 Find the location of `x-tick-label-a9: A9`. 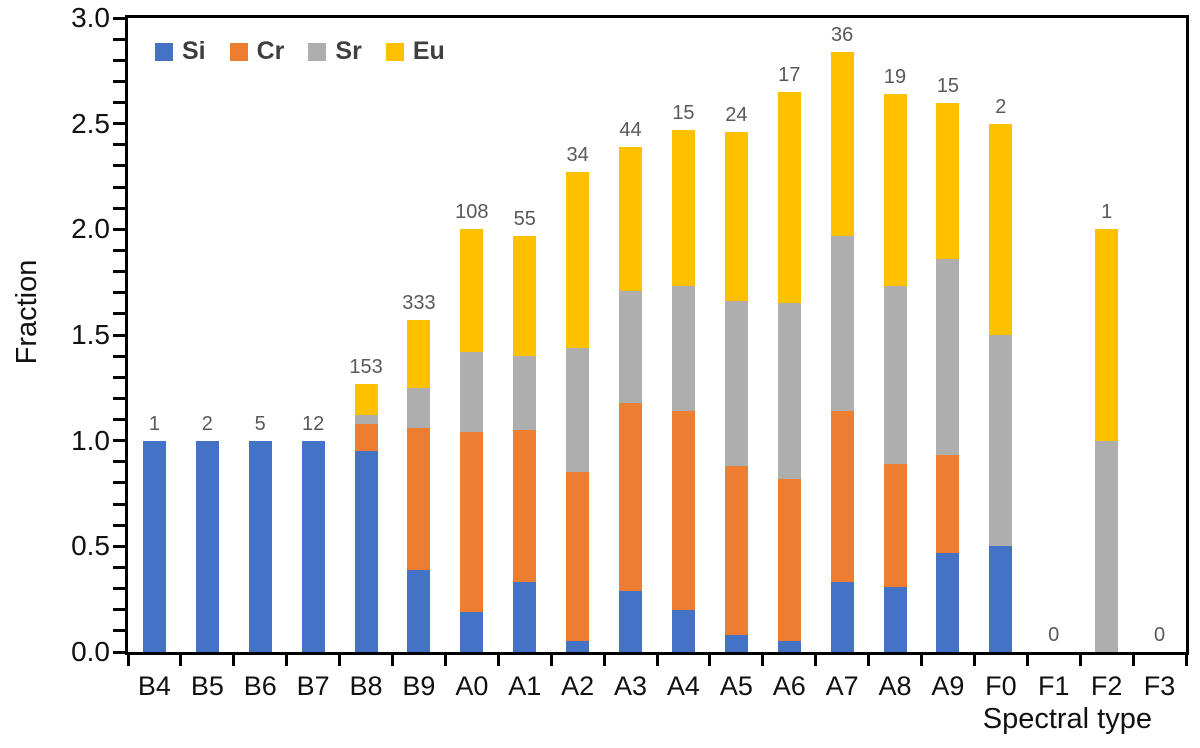

x-tick-label-a9: A9 is located at coordinates (948, 686).